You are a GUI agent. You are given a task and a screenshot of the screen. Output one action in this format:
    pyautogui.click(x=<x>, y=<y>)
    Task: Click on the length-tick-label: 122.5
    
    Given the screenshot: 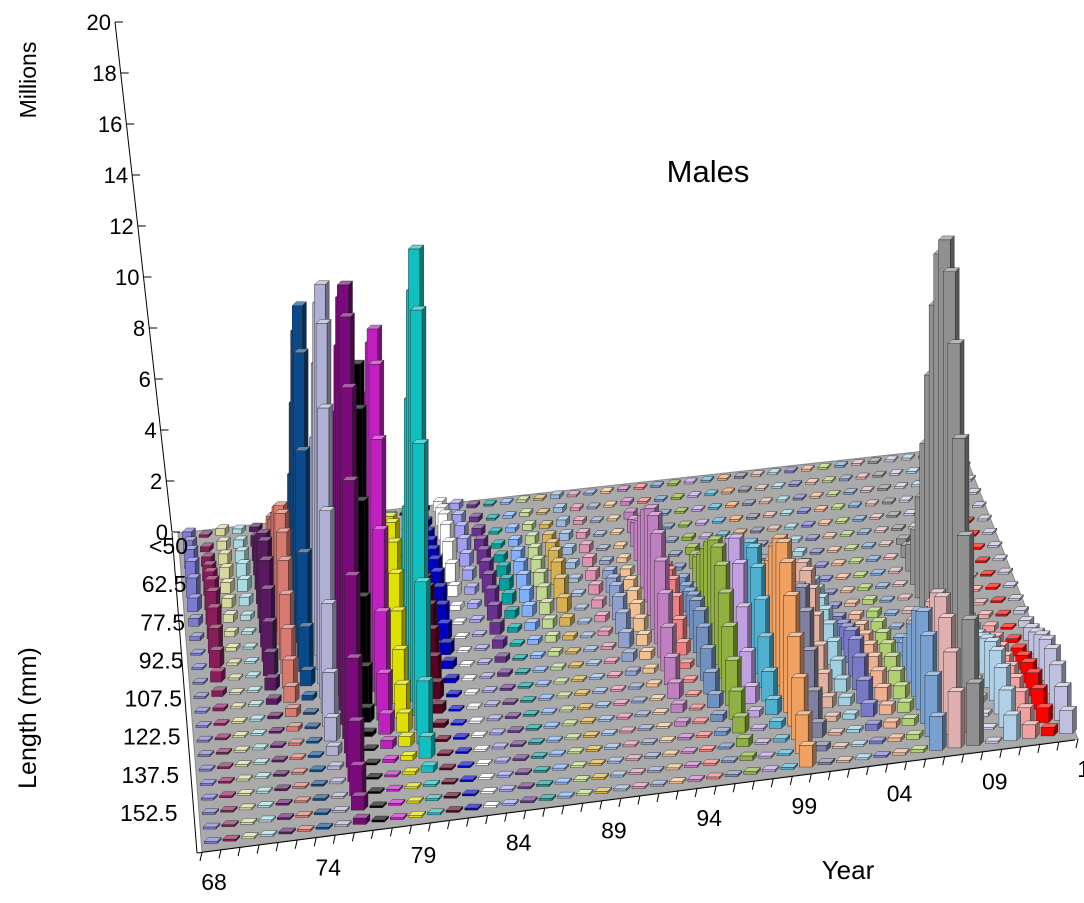 What is the action you would take?
    pyautogui.click(x=152, y=737)
    